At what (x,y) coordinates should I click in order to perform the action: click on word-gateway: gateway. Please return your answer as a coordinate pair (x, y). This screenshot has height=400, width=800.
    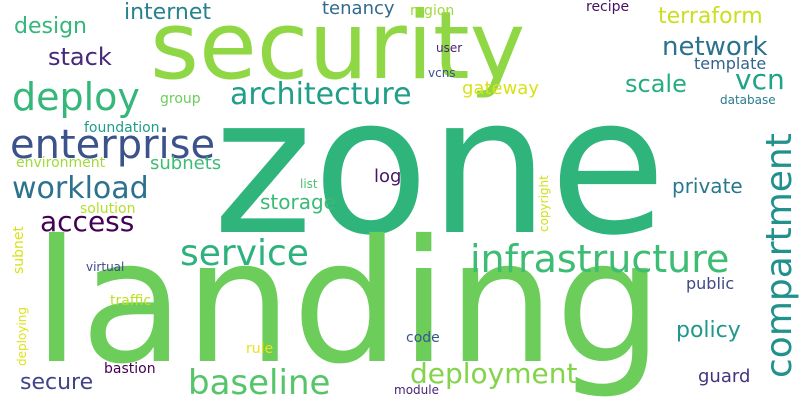
    Looking at the image, I should click on (500, 88).